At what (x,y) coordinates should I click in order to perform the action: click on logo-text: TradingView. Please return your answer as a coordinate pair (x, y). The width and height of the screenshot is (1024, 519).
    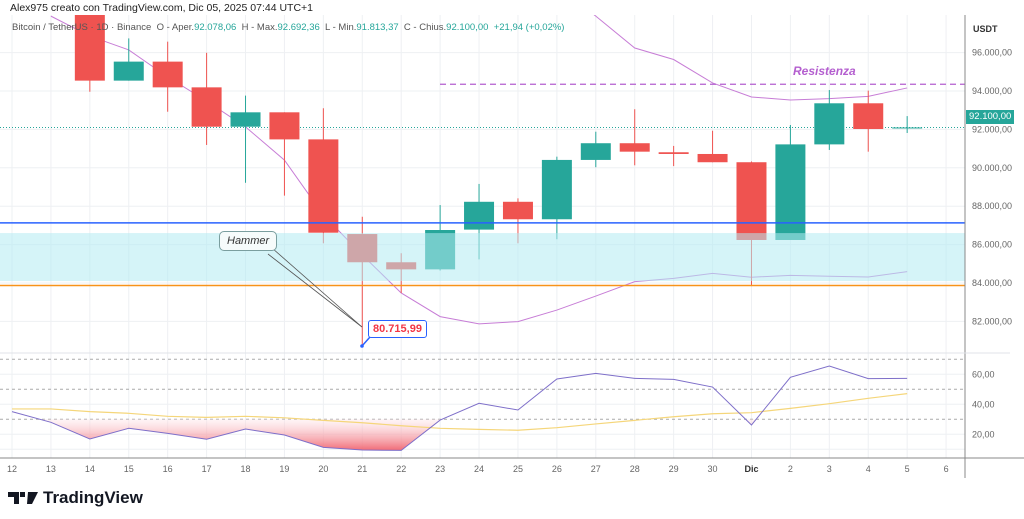
    Looking at the image, I should click on (93, 497).